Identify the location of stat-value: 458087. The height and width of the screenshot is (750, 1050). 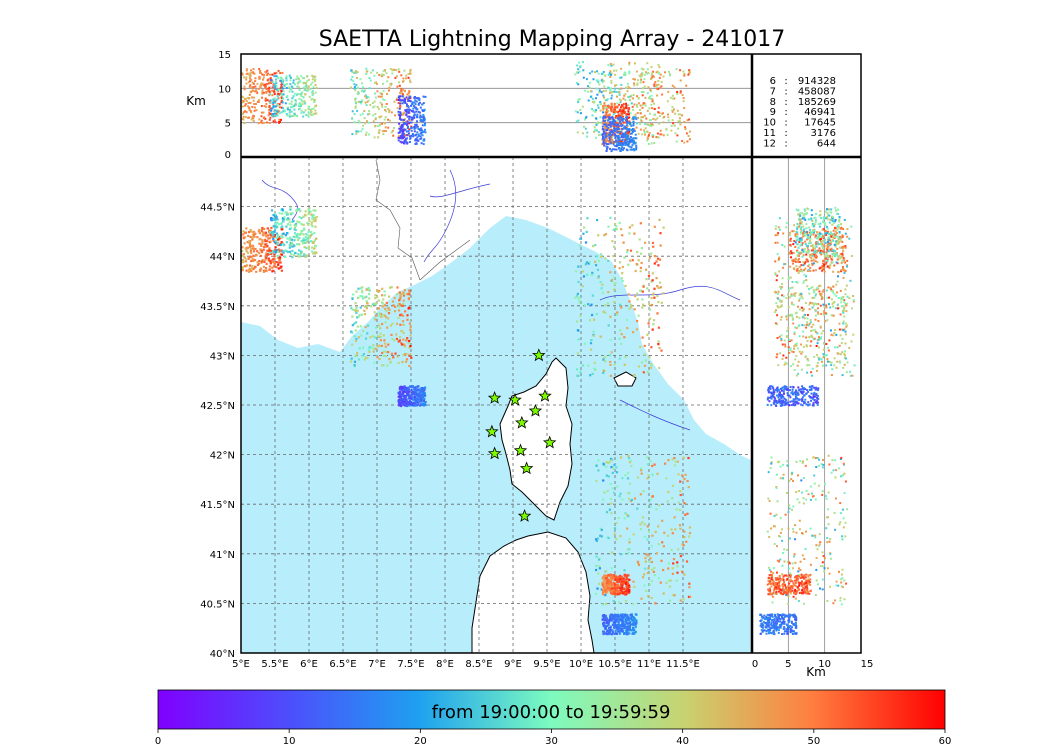
(817, 91).